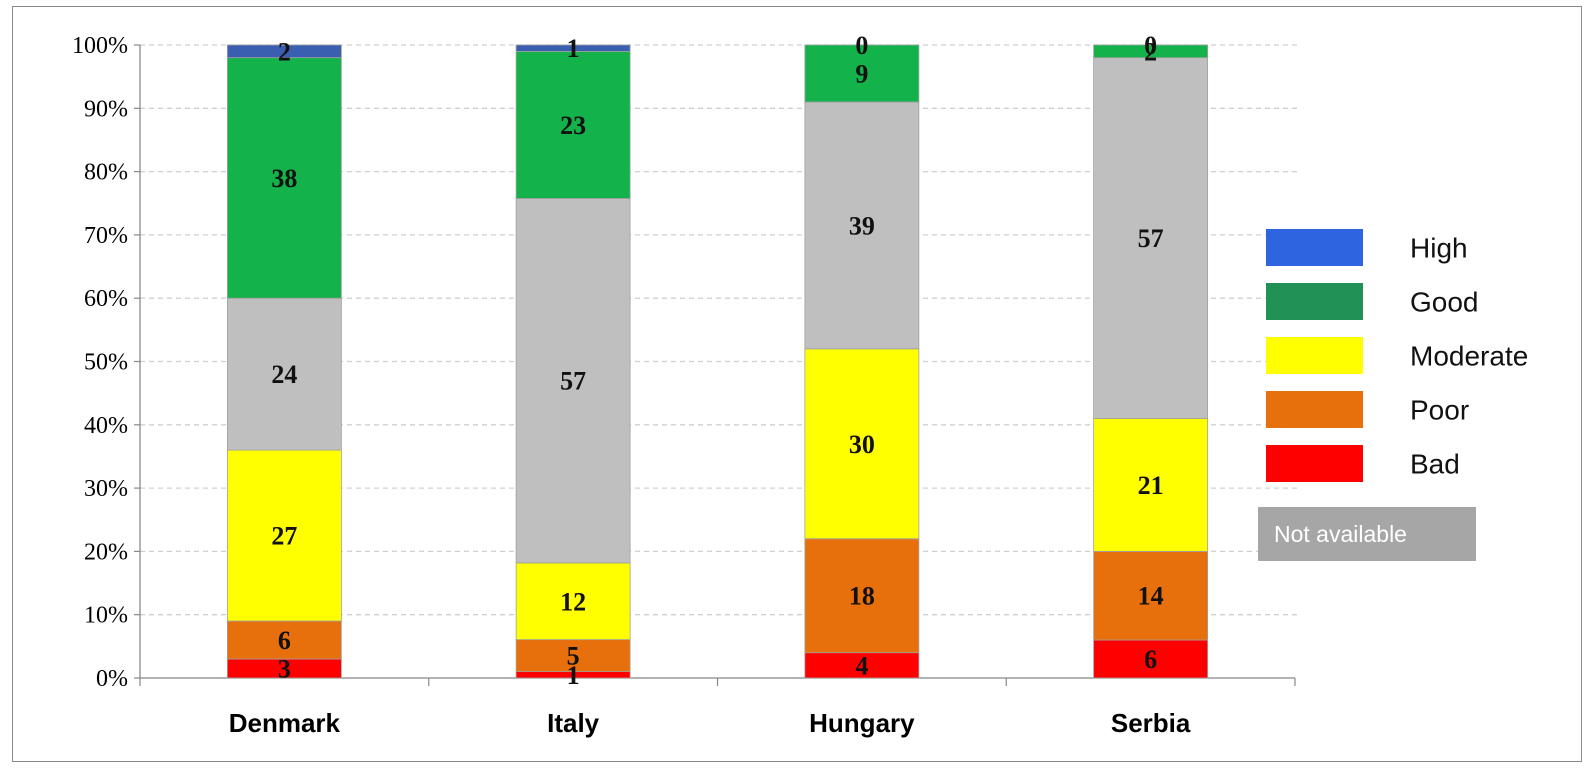 The image size is (1593, 770). I want to click on legend-not-available-box, so click(1367, 534).